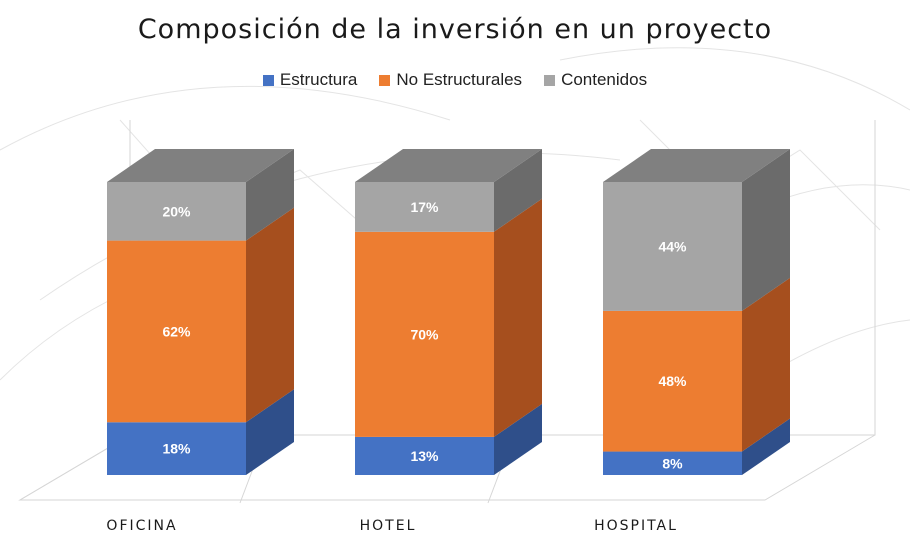 The width and height of the screenshot is (910, 542). I want to click on bar-oficina-no-estructurales-front, so click(176, 331).